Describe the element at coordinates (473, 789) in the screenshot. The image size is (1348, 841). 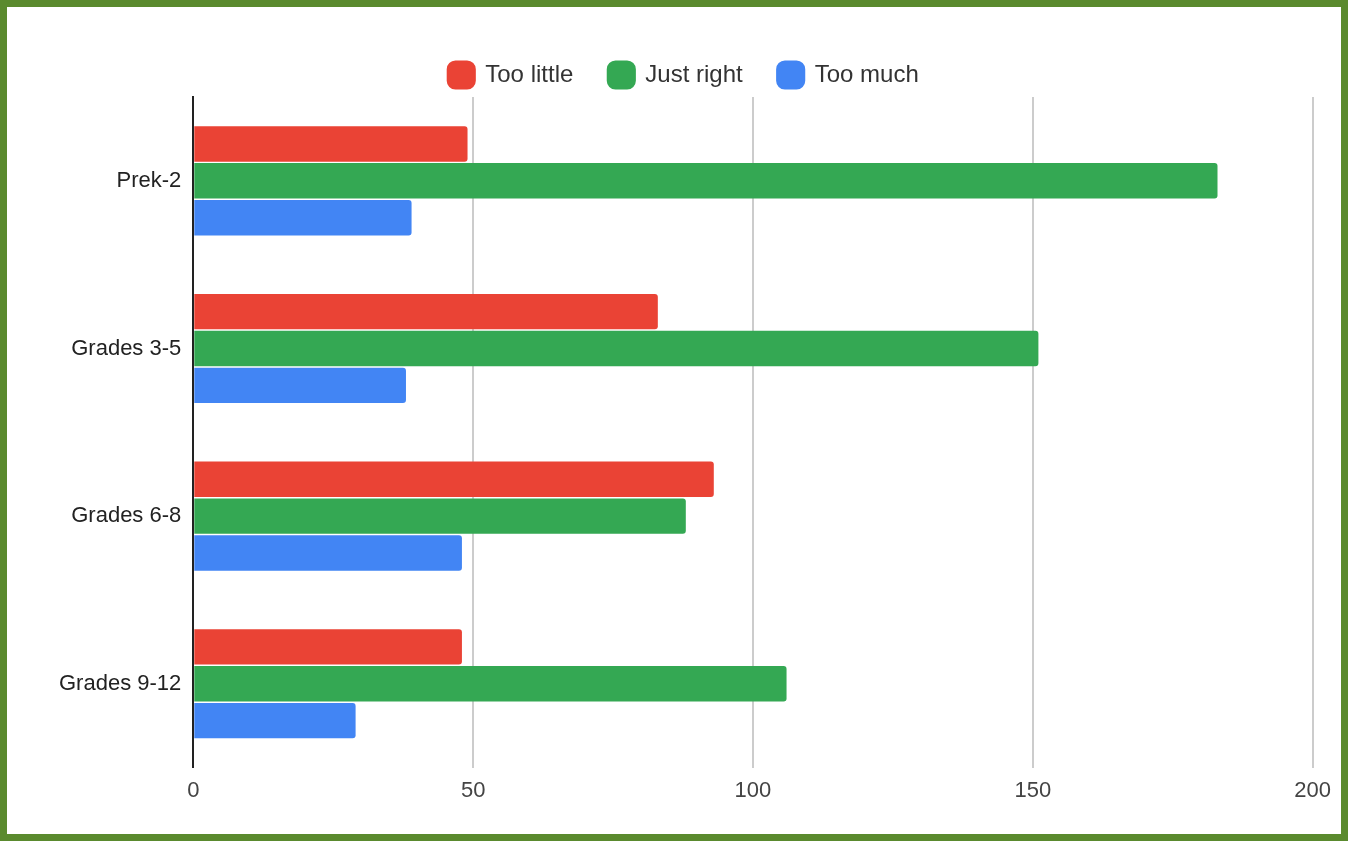
I see `x-tick-label: 50` at that location.